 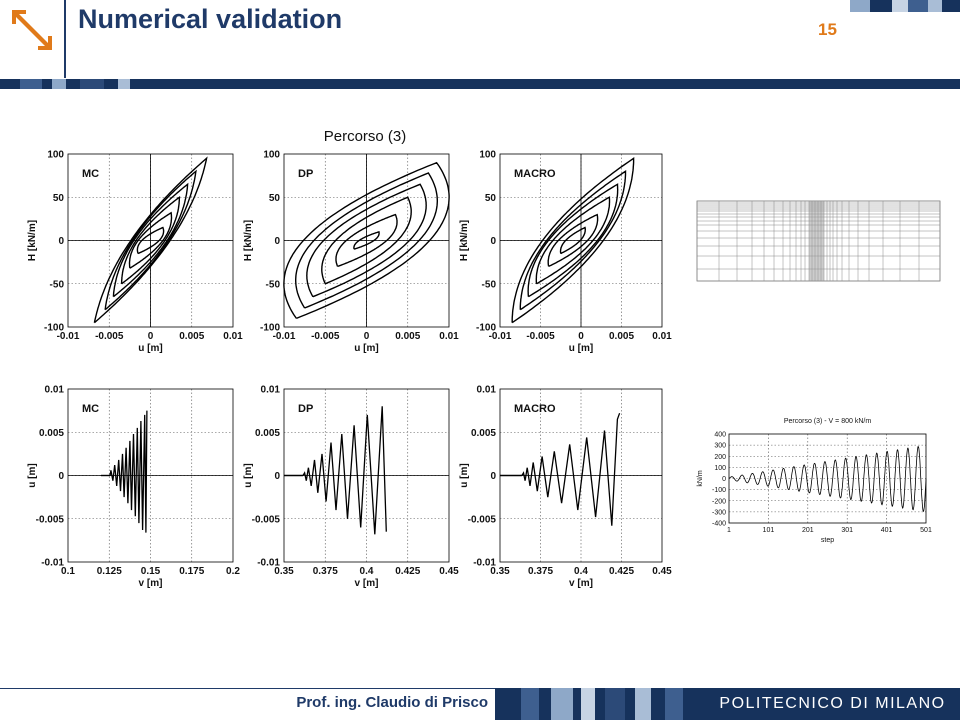 I want to click on force-history-line, so click(x=827, y=479).